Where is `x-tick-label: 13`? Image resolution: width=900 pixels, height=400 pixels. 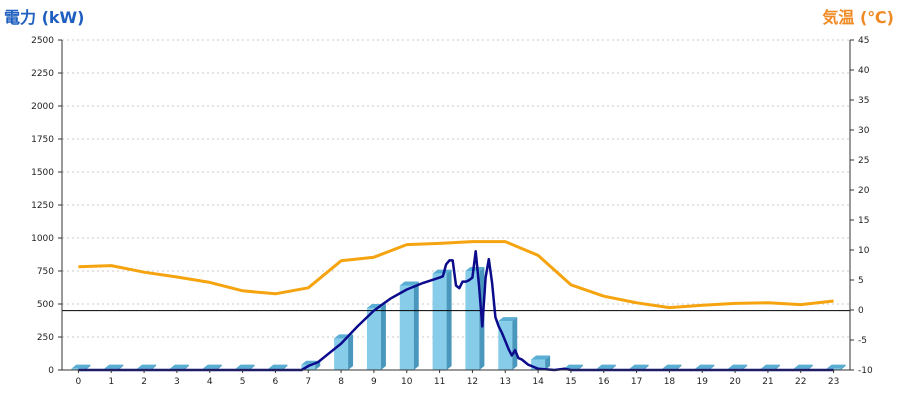 x-tick-label: 13 is located at coordinates (505, 382).